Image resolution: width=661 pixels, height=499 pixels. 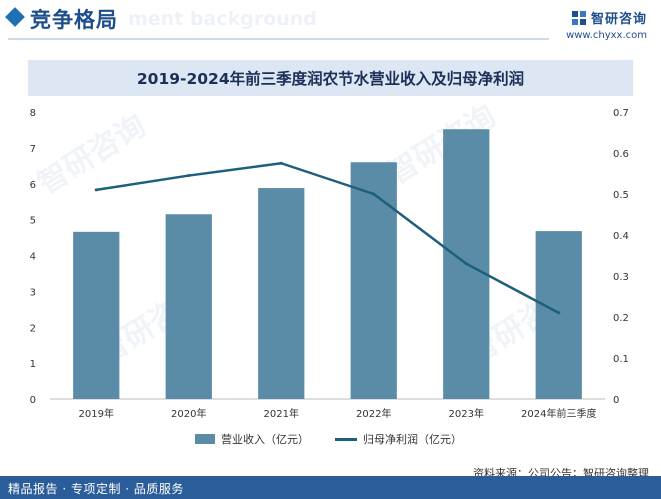 What do you see at coordinates (222, 19) in the screenshot?
I see `header-watermark-text: ment background` at bounding box center [222, 19].